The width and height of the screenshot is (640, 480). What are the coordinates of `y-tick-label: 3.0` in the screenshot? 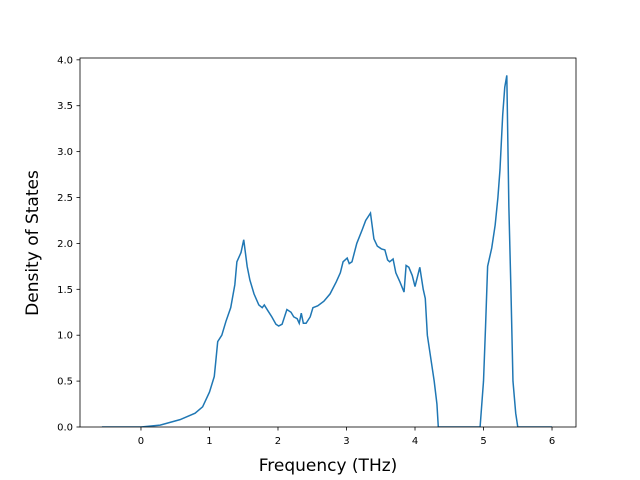 It's located at (65, 152).